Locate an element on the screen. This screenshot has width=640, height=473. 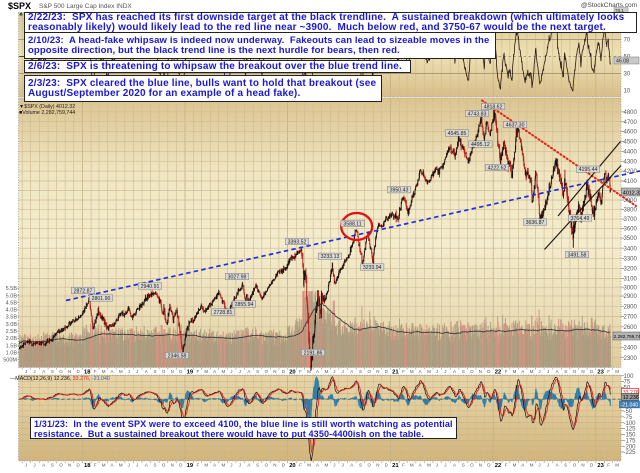
svg-text: 3764.49 is located at coordinates (580, 219).